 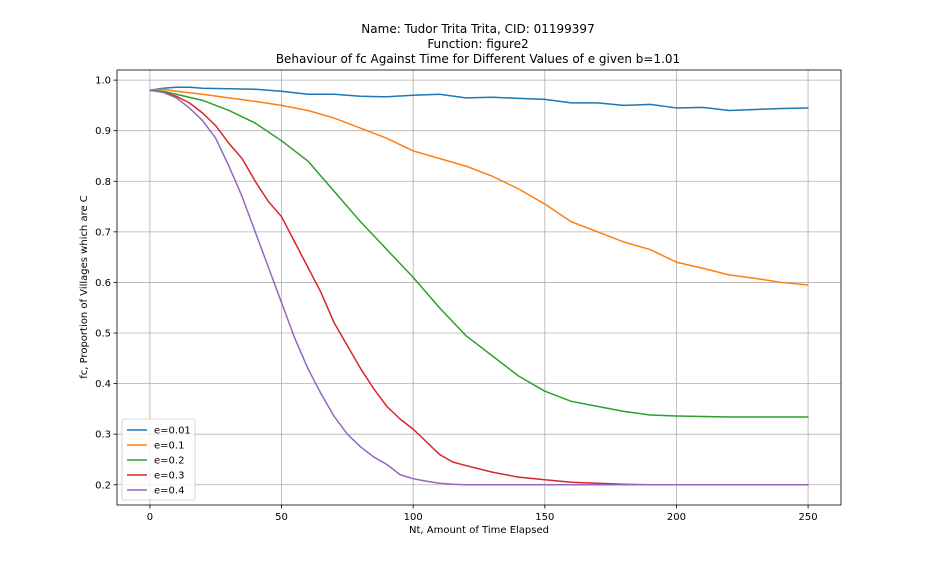 I want to click on legend-label: e=0.1, so click(x=169, y=446).